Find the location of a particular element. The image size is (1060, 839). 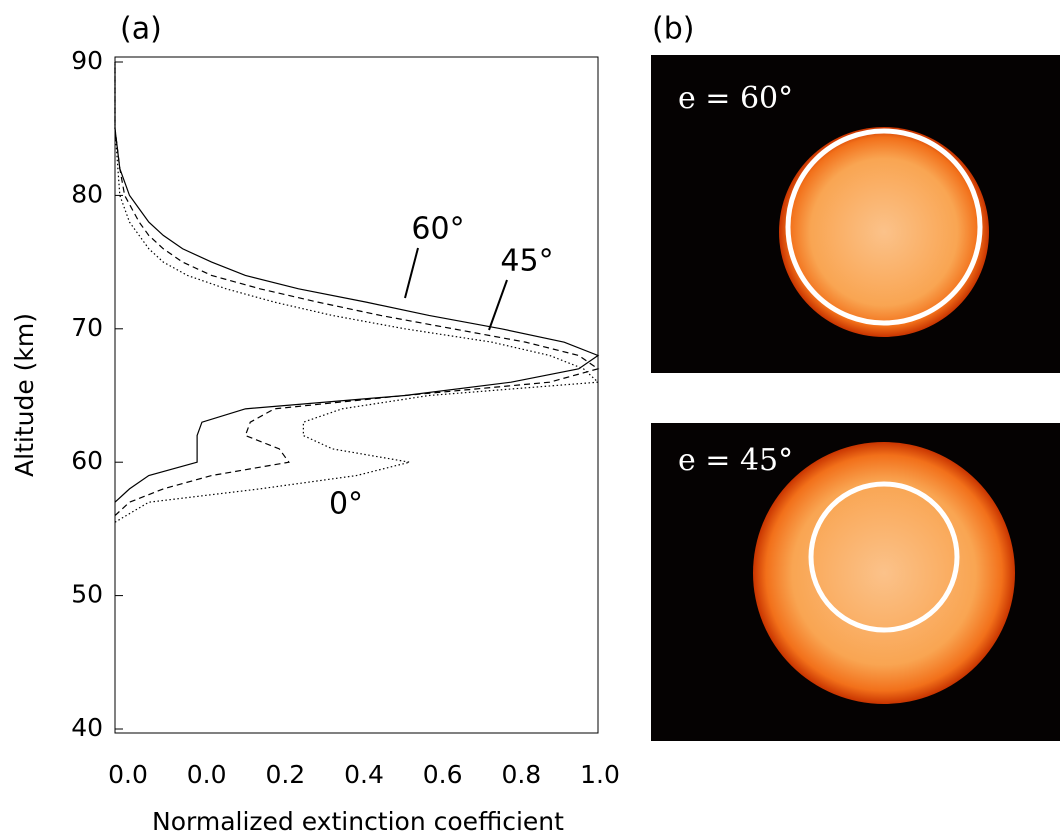

y-tick-label: 70 is located at coordinates (87, 327).